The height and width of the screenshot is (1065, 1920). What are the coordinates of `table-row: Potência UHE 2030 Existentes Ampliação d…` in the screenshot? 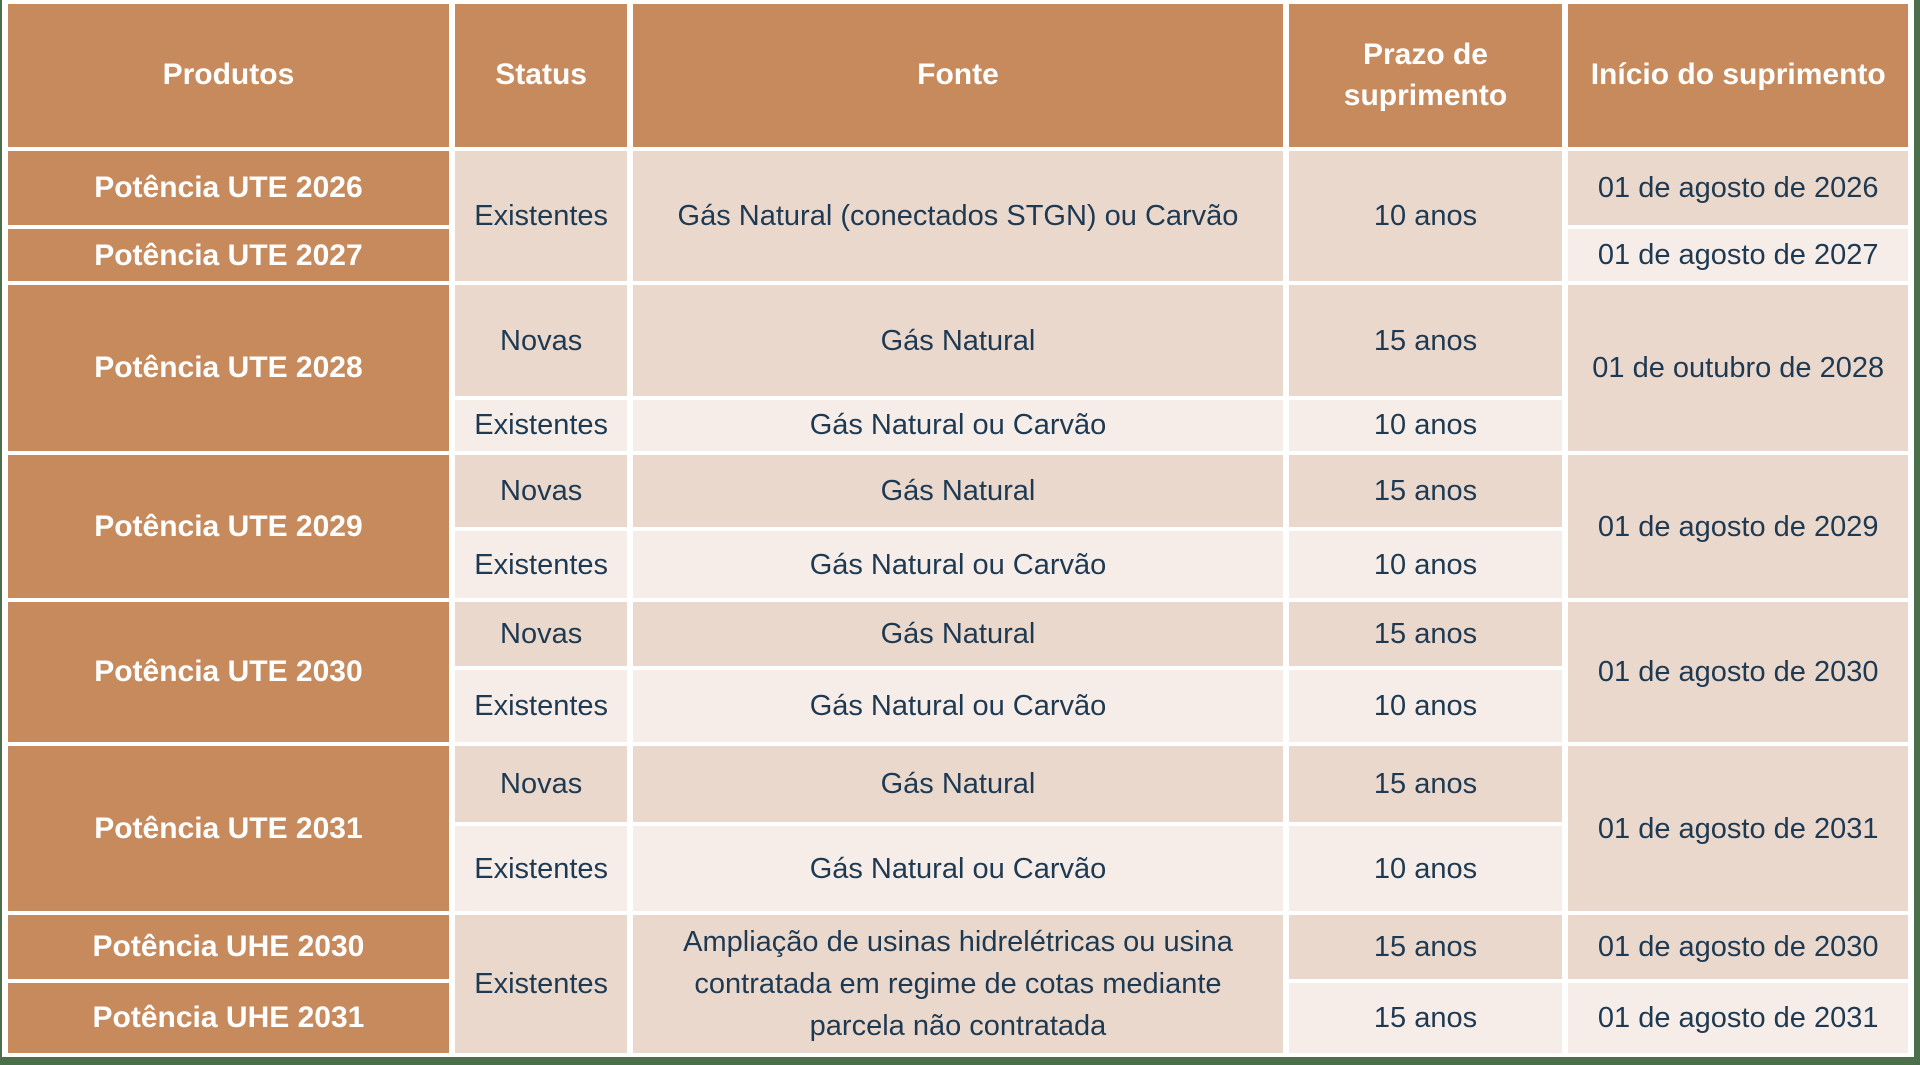 It's located at (958, 984).